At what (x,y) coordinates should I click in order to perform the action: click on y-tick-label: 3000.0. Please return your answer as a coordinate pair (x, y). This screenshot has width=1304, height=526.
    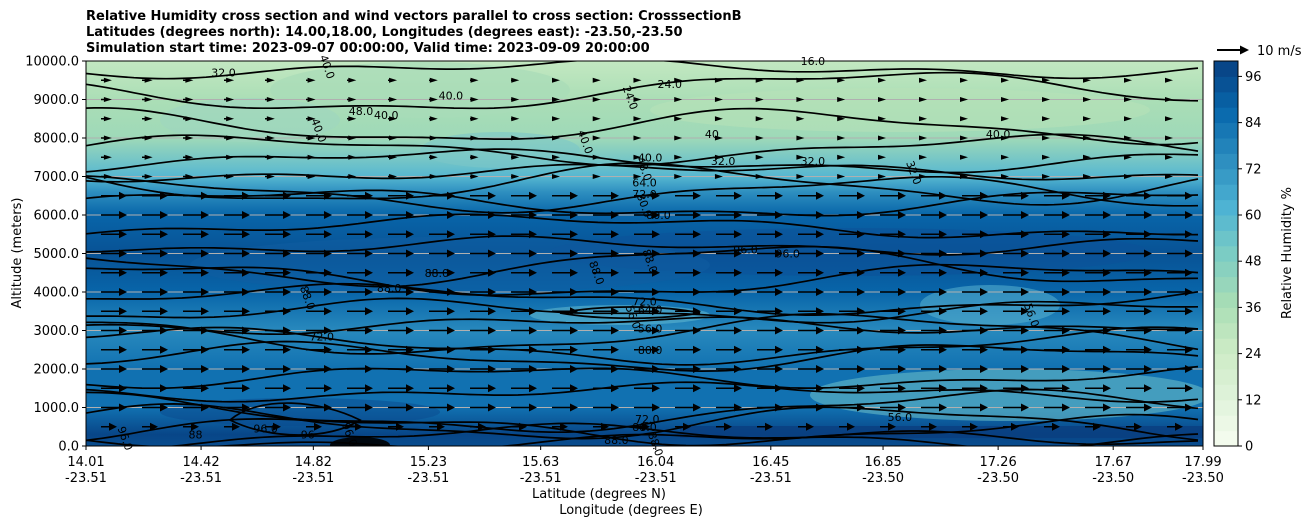
    Looking at the image, I should click on (57, 331).